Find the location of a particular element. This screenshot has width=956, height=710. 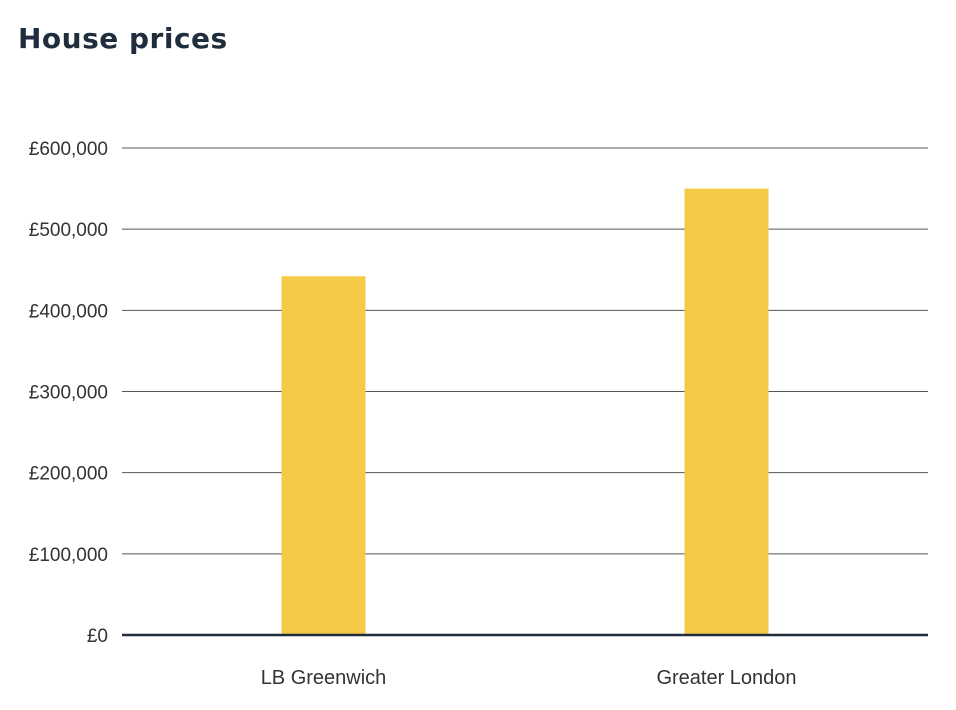

y-tick-label: £200,000 is located at coordinates (68, 474).